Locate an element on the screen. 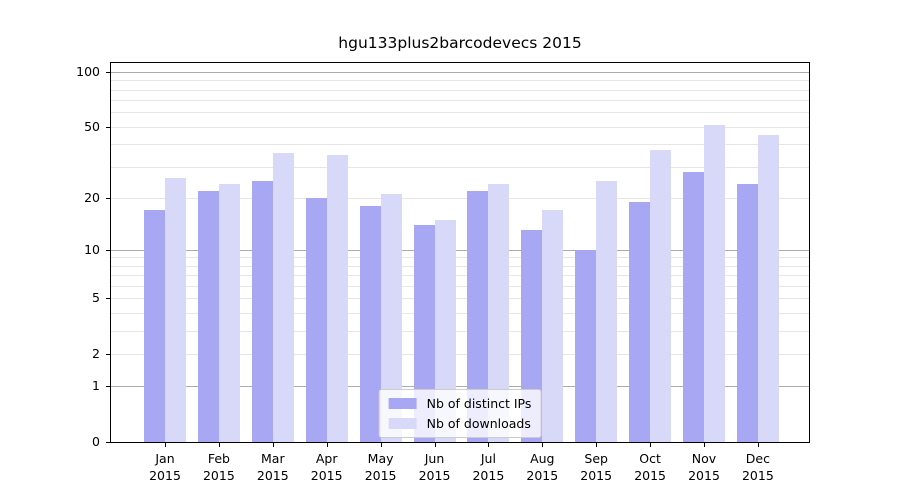 The image size is (900, 500). x-label-month: Mar is located at coordinates (273, 458).